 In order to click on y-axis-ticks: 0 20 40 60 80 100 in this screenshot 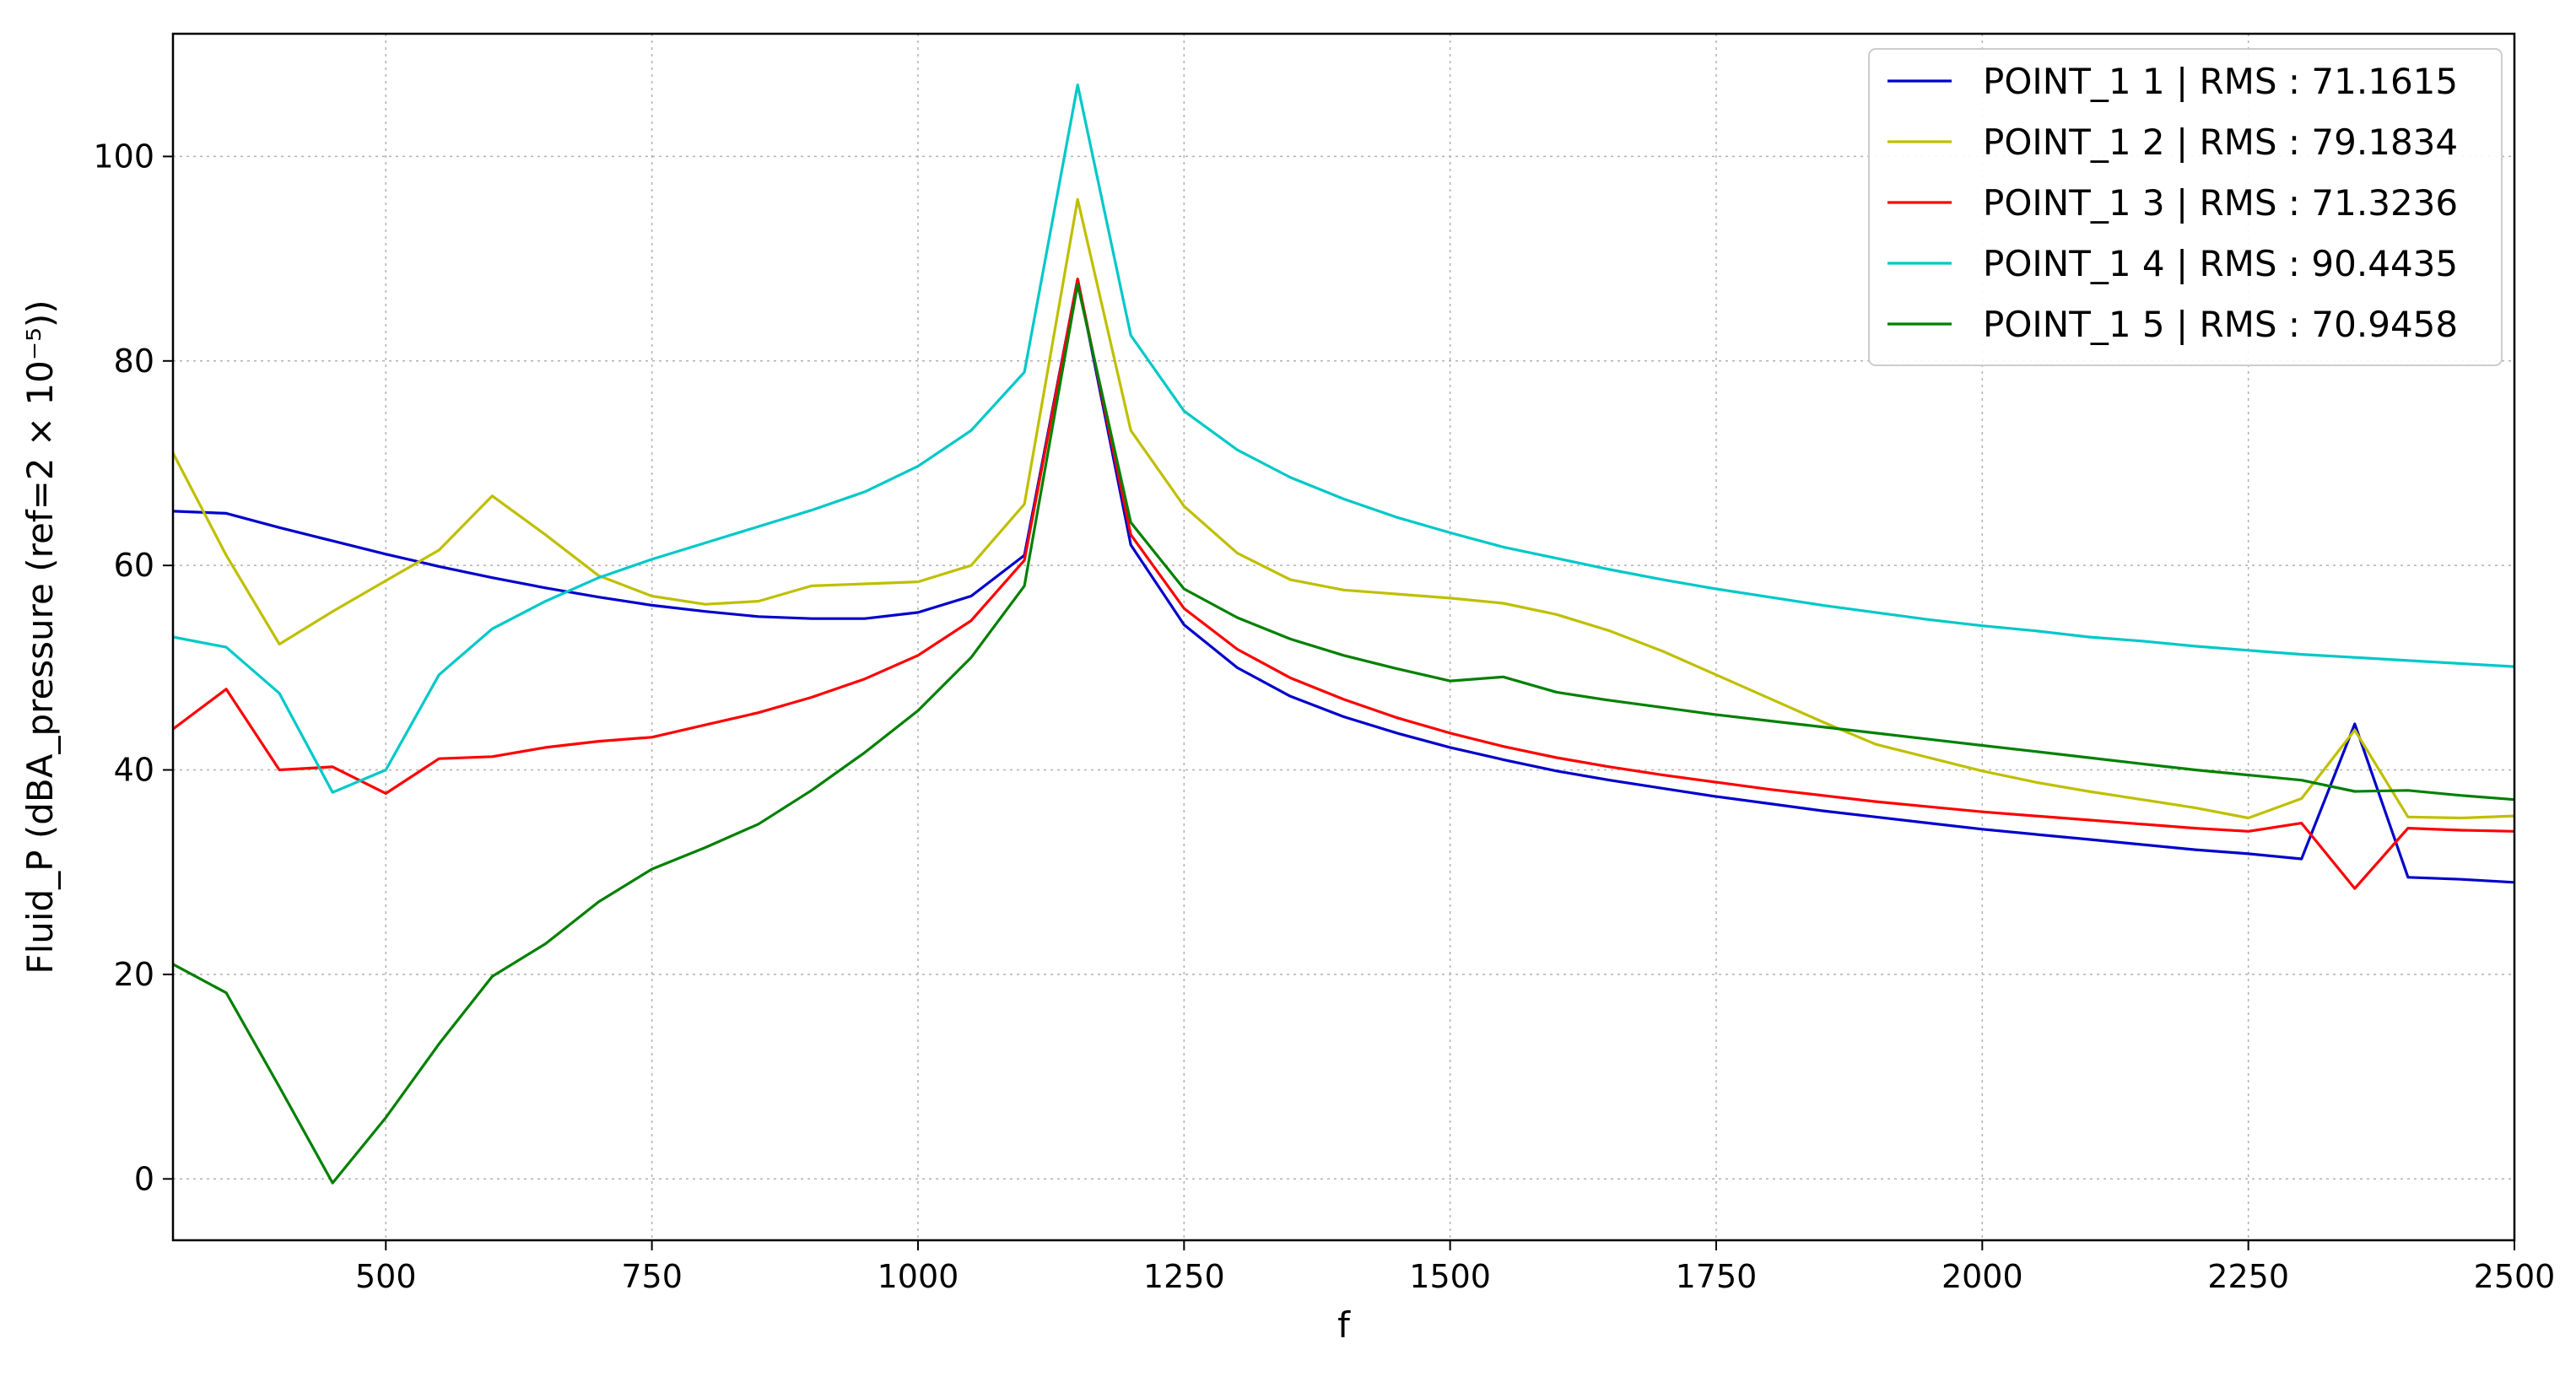, I will do `click(133, 667)`.